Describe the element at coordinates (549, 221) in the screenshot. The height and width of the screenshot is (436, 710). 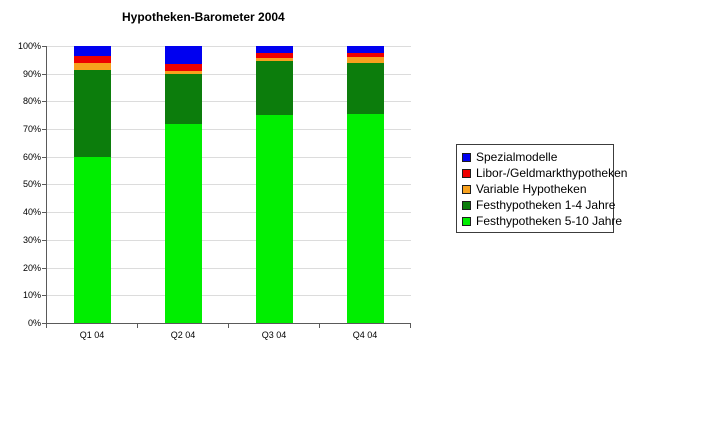
I see `legend-label: Festhypotheken 5-10 Jahre` at that location.